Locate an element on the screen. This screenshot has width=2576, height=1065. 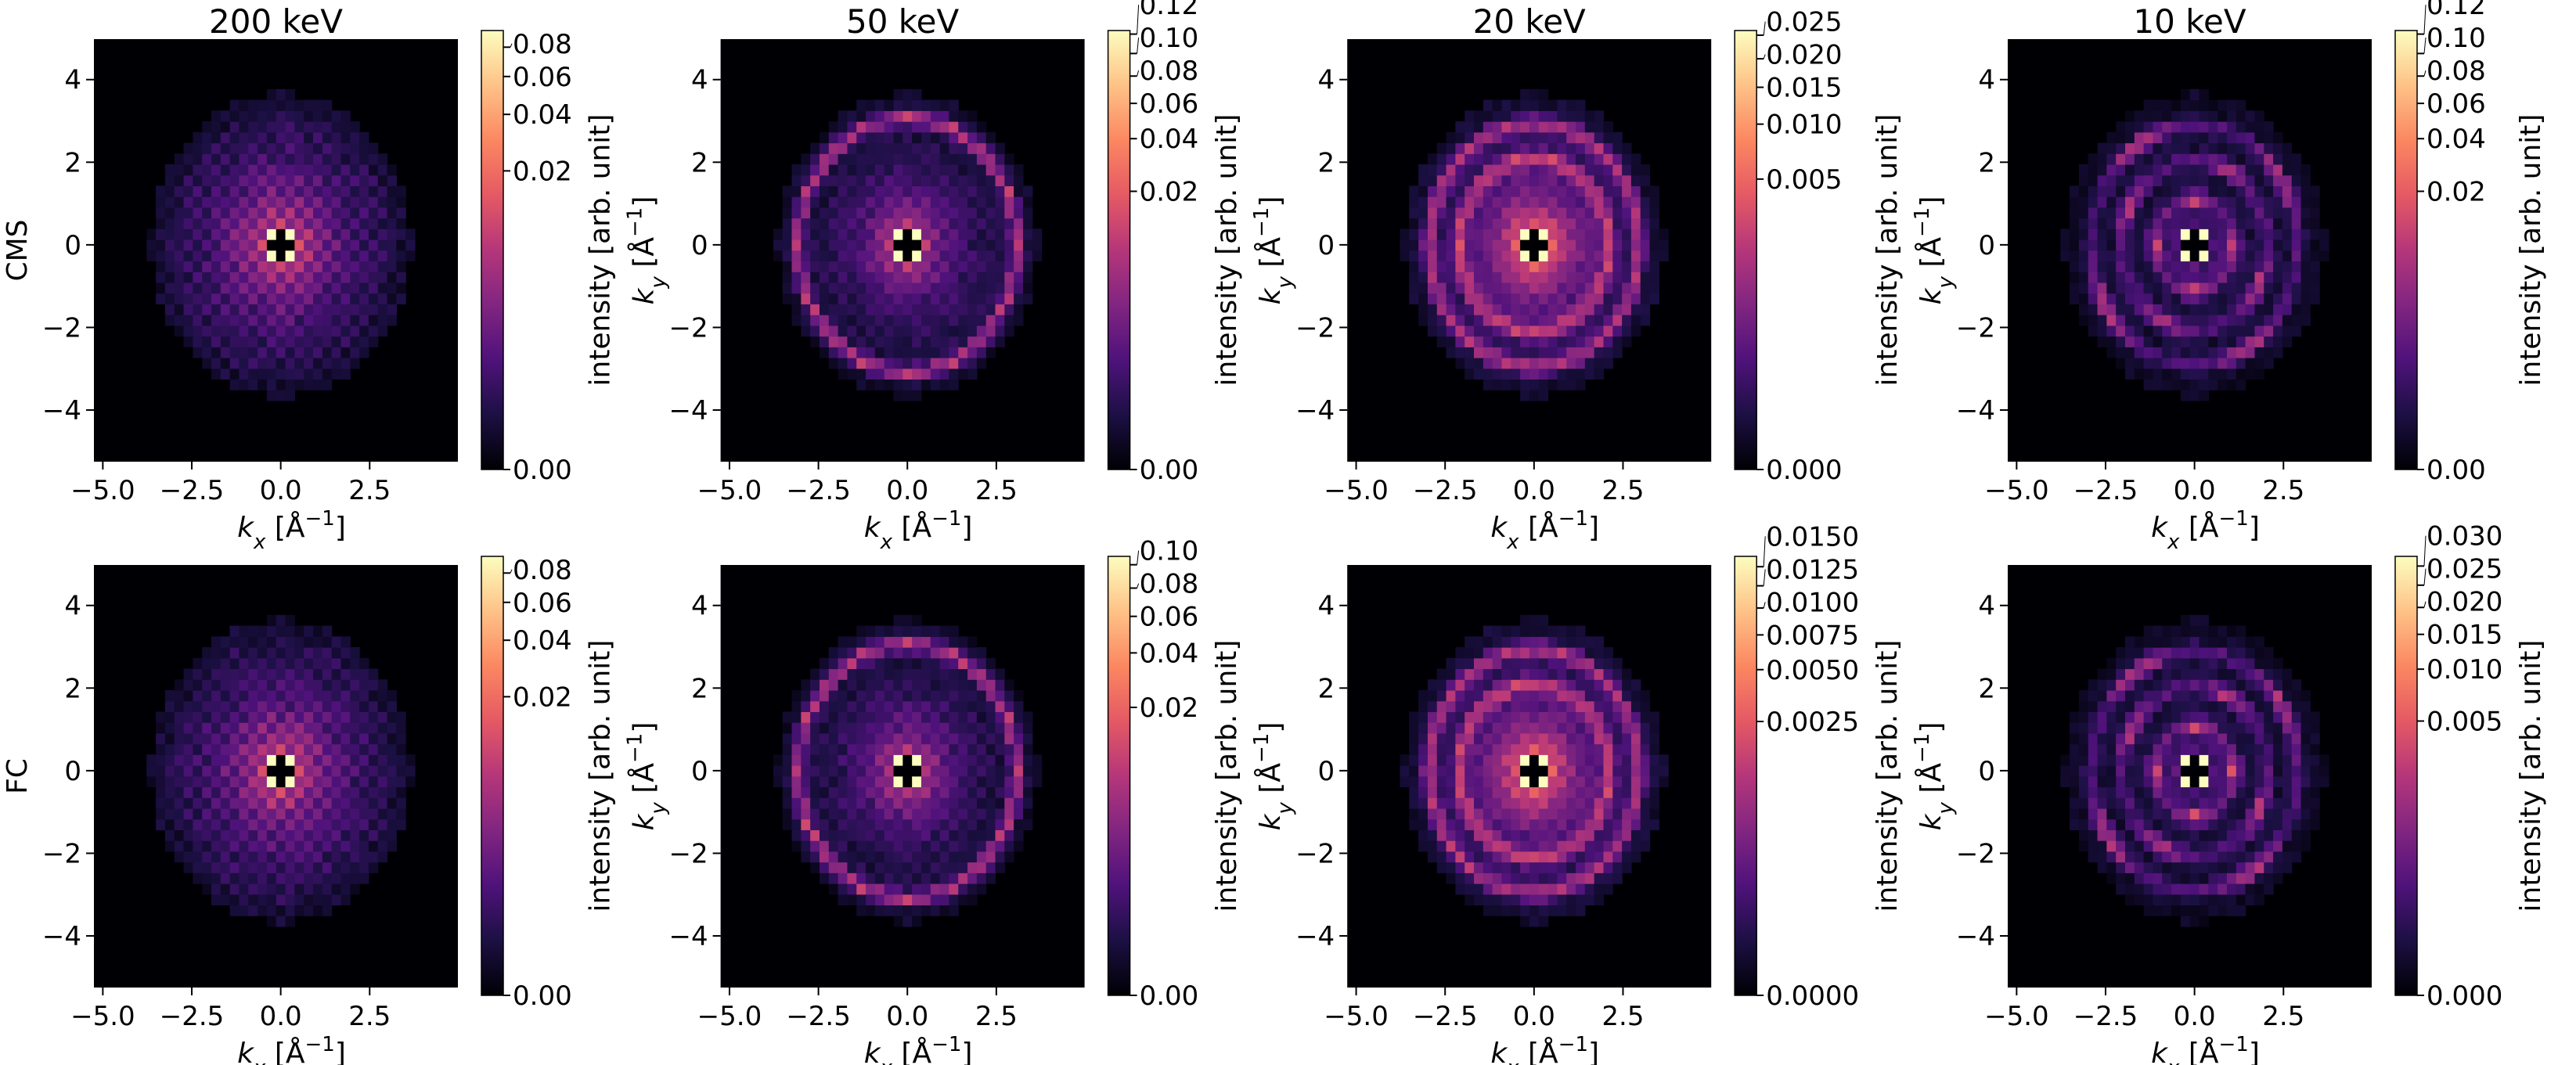
x-tick-label: −5.0 is located at coordinates (102, 490).